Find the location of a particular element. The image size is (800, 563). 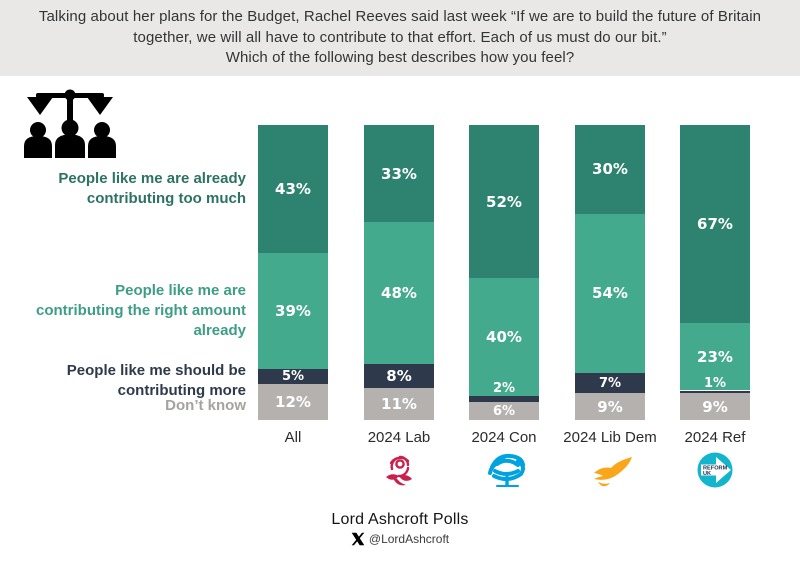

segment-value-label: 39% is located at coordinates (293, 311).